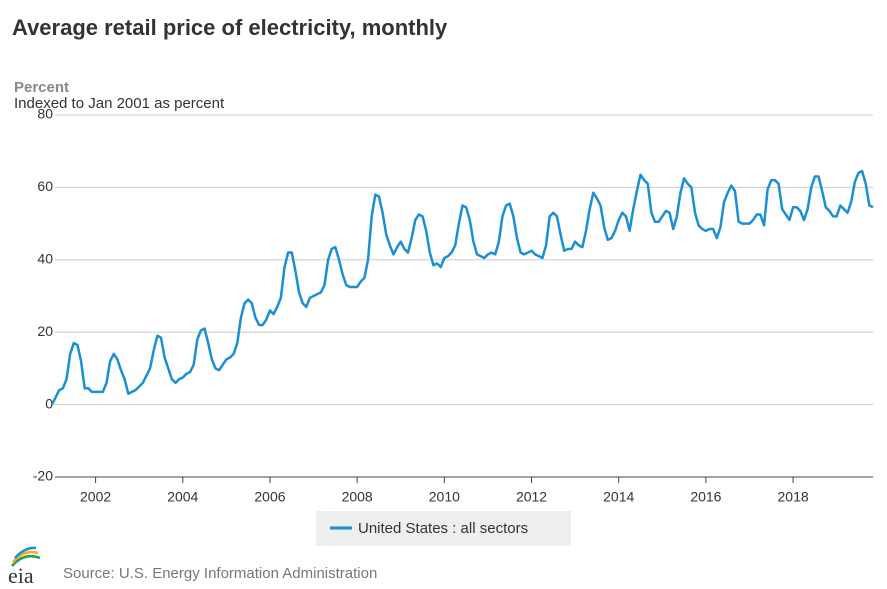  What do you see at coordinates (45, 114) in the screenshot?
I see `y-tick-label: 80` at bounding box center [45, 114].